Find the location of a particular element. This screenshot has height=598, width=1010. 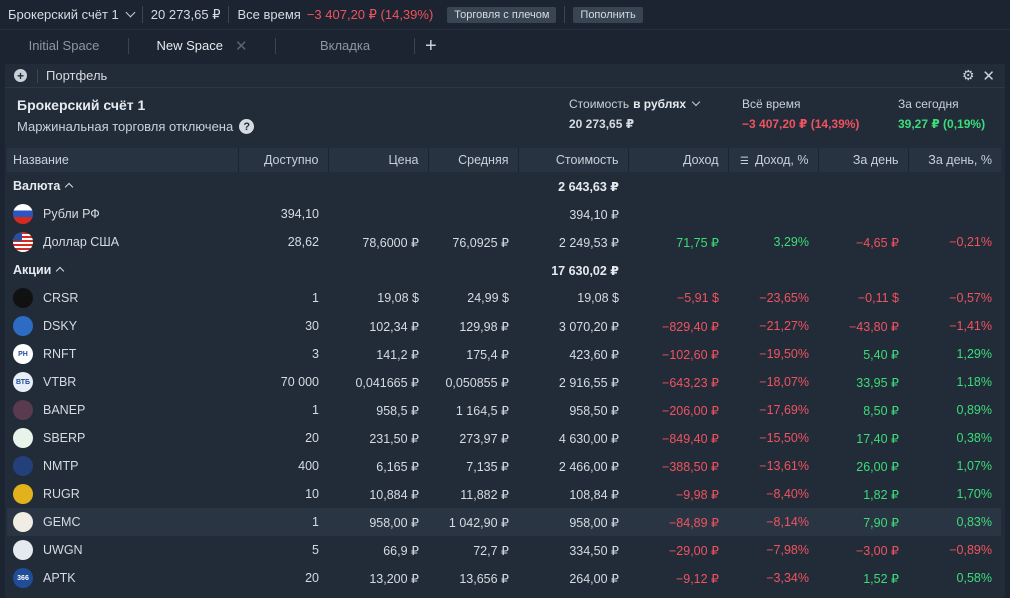

add-widget-icon: + is located at coordinates (20, 75).